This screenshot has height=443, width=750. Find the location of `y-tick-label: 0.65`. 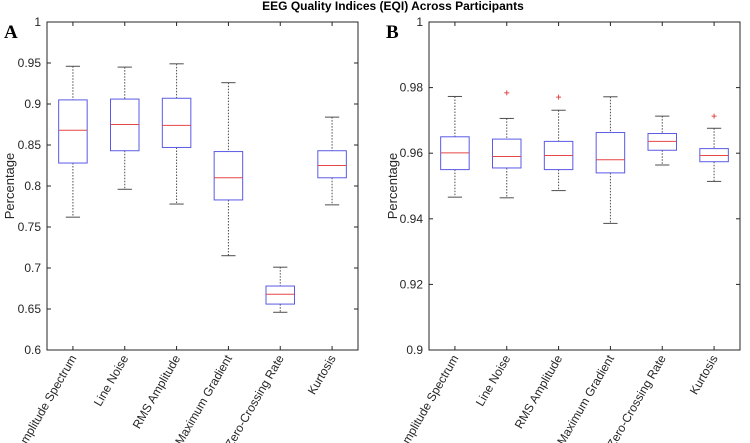

y-tick-label: 0.65 is located at coordinates (30, 309).